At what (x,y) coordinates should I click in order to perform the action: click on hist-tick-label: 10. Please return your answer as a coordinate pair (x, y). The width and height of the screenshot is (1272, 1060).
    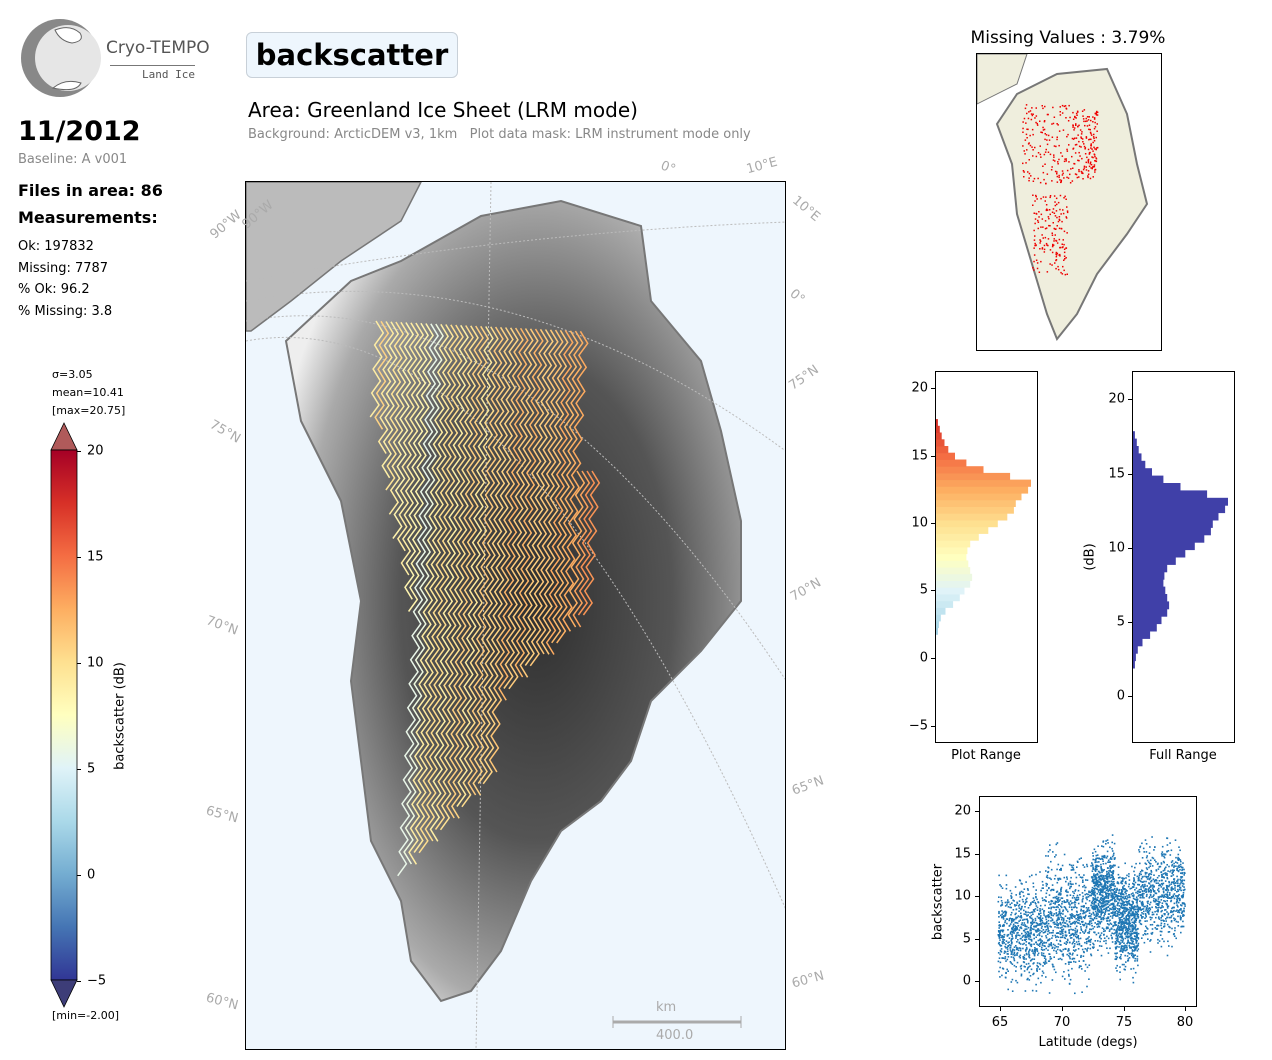
    Looking at the image, I should click on (919, 523).